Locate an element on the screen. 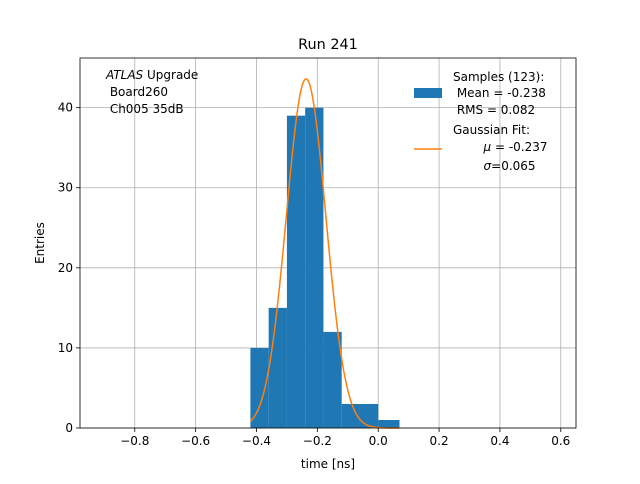 Image resolution: width=640 pixels, height=484 pixels. chart-title: Run 241 is located at coordinates (328, 45).